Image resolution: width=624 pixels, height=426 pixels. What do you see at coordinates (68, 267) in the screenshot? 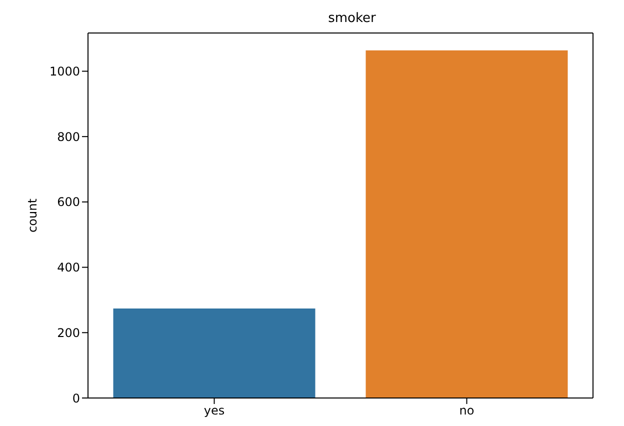
I see `y-tick-label: 400` at bounding box center [68, 267].